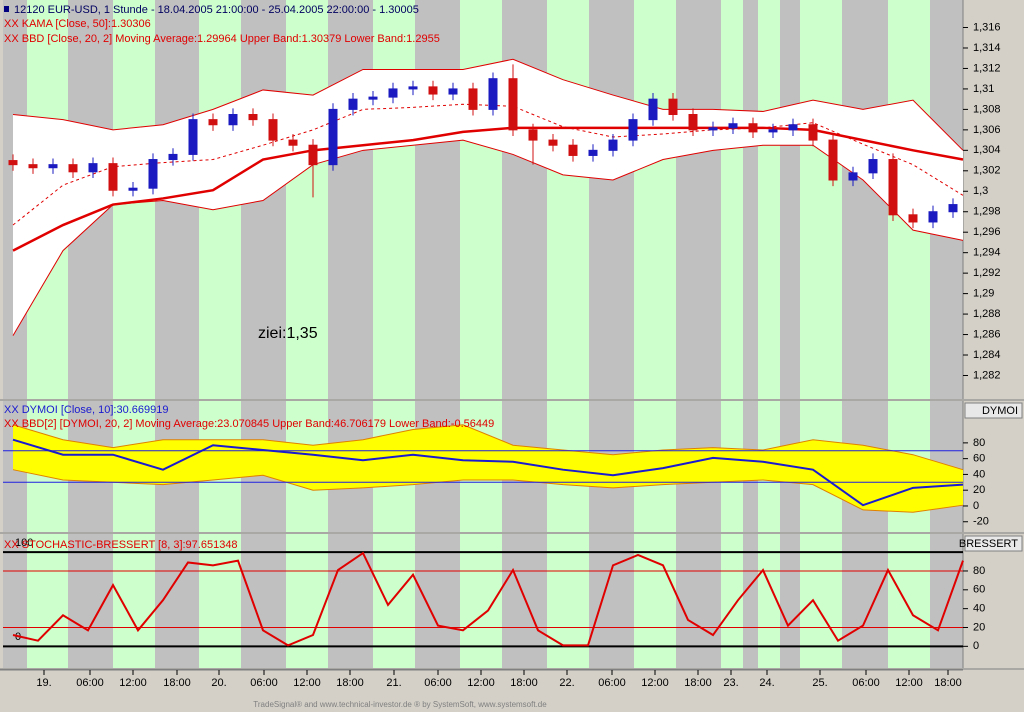 This screenshot has height=712, width=1024. I want to click on y-tick-label: 1,302, so click(987, 171).